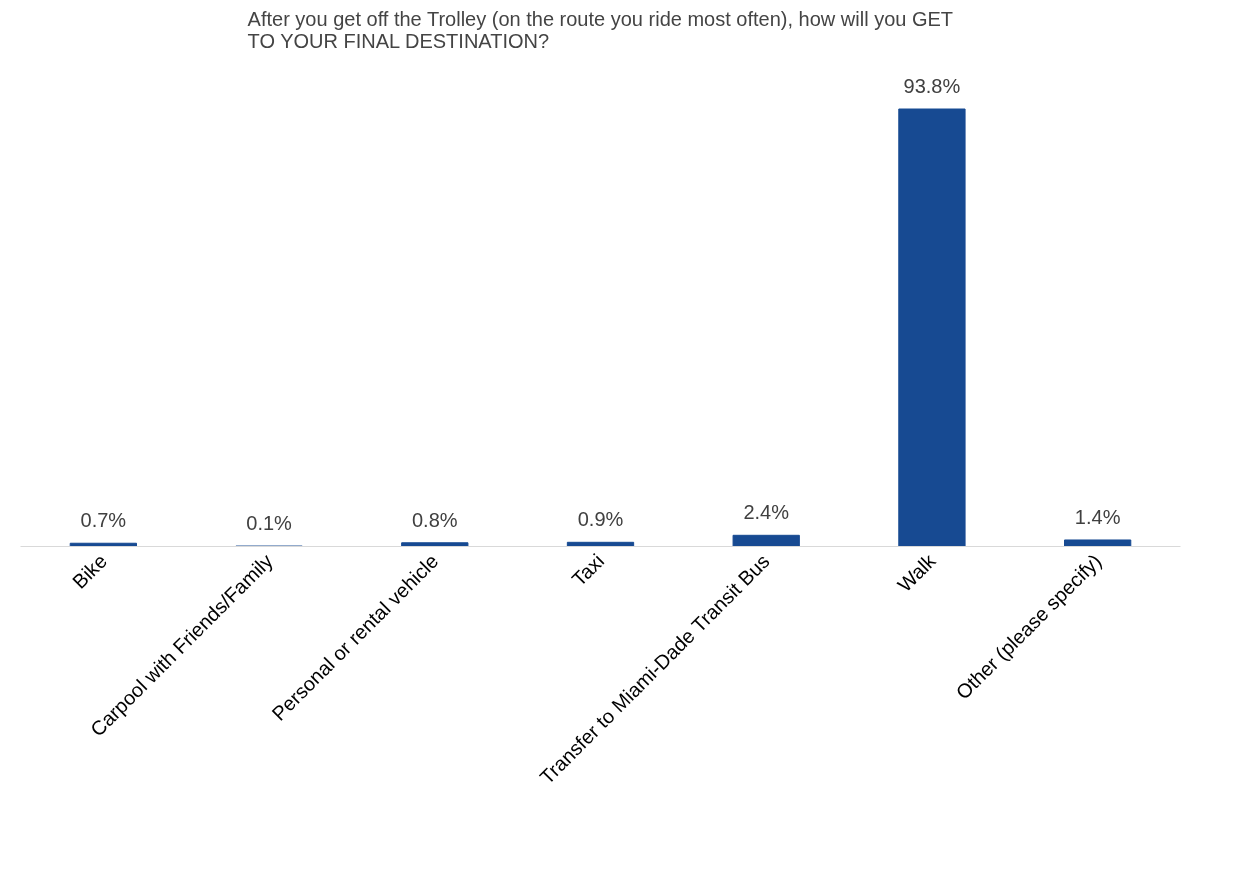 The width and height of the screenshot is (1252, 886). I want to click on data-label: 2.4%, so click(766, 512).